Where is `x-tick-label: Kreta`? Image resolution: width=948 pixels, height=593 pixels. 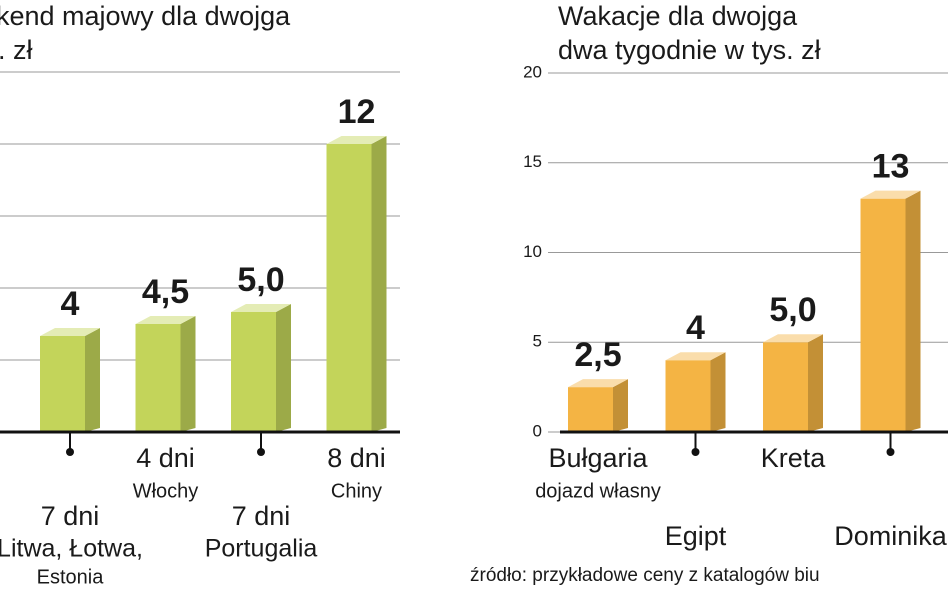
x-tick-label: Kreta is located at coordinates (794, 458).